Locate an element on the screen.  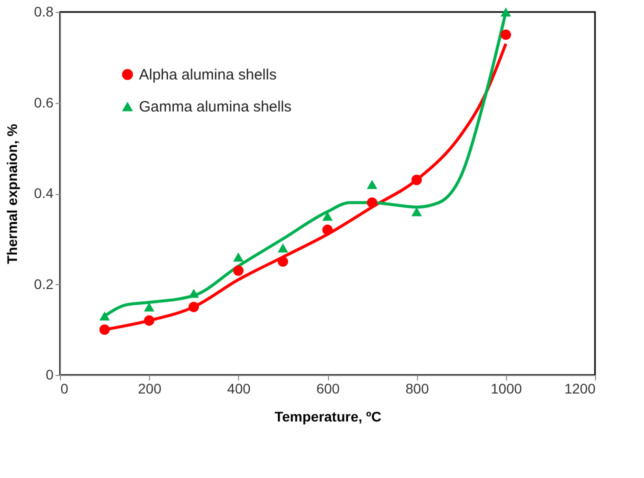
x-tick-label: 200 is located at coordinates (150, 388).